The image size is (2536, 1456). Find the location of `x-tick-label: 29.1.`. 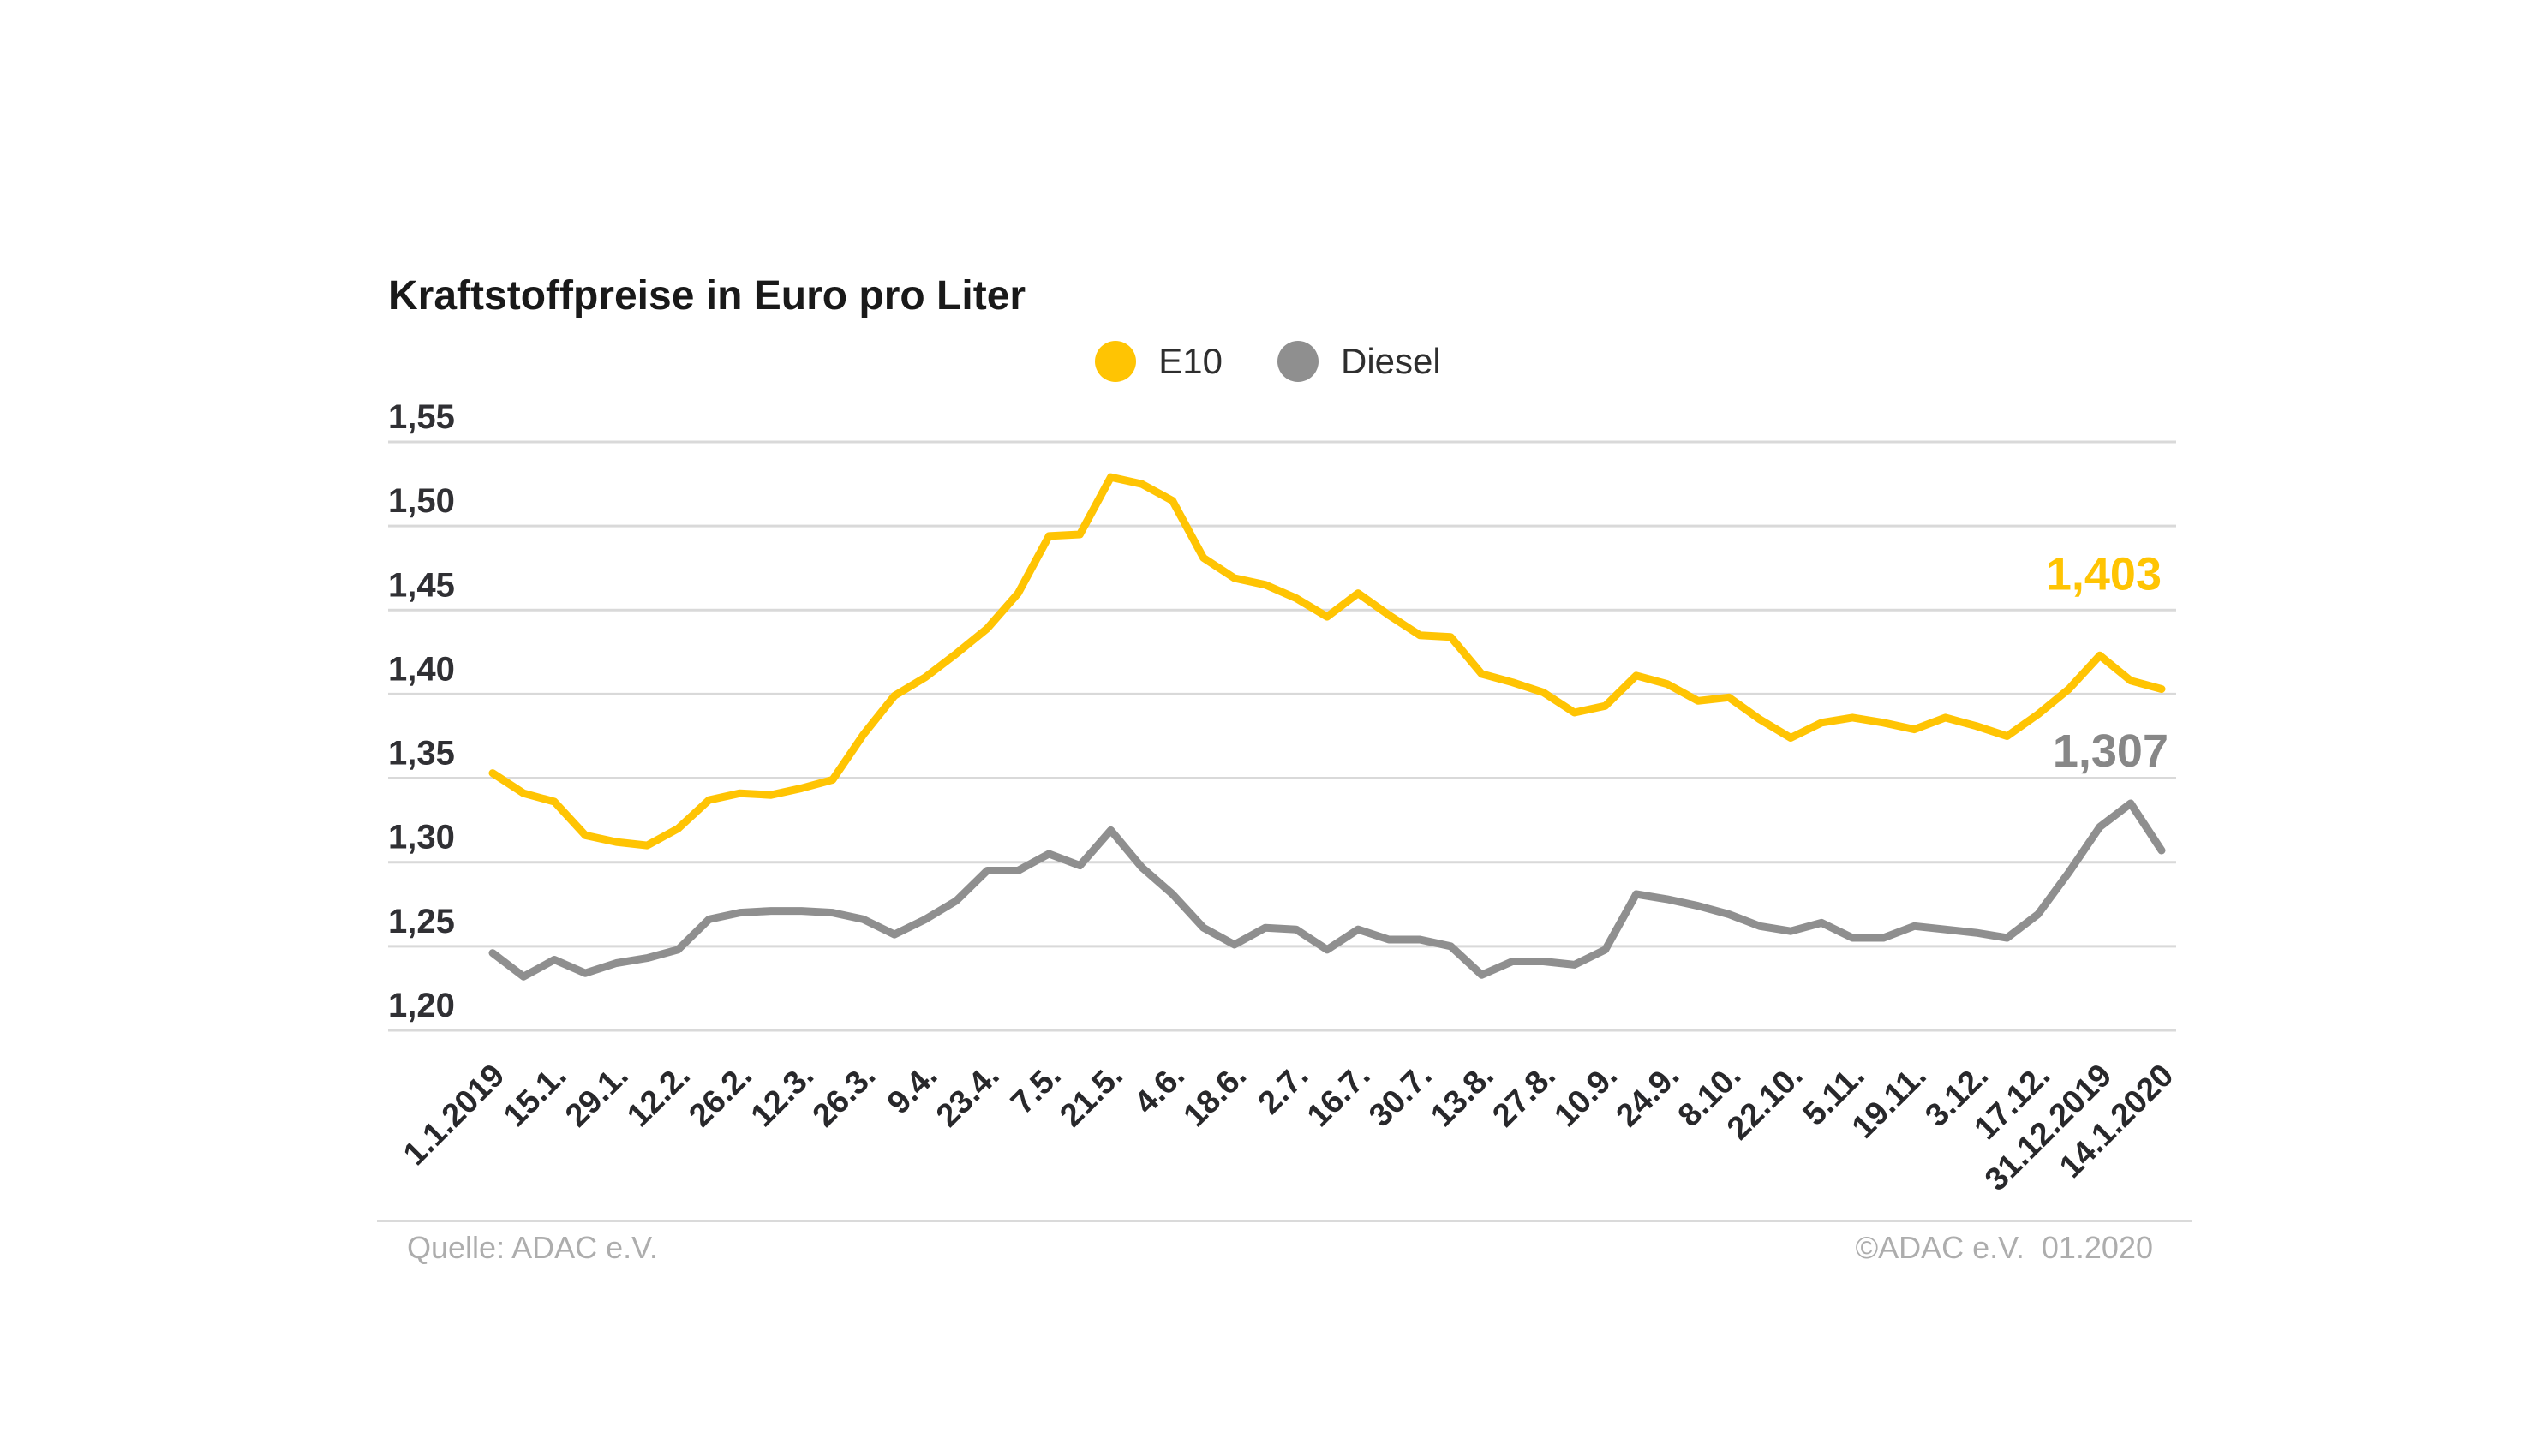

x-tick-label: 29.1. is located at coordinates (597, 1096).